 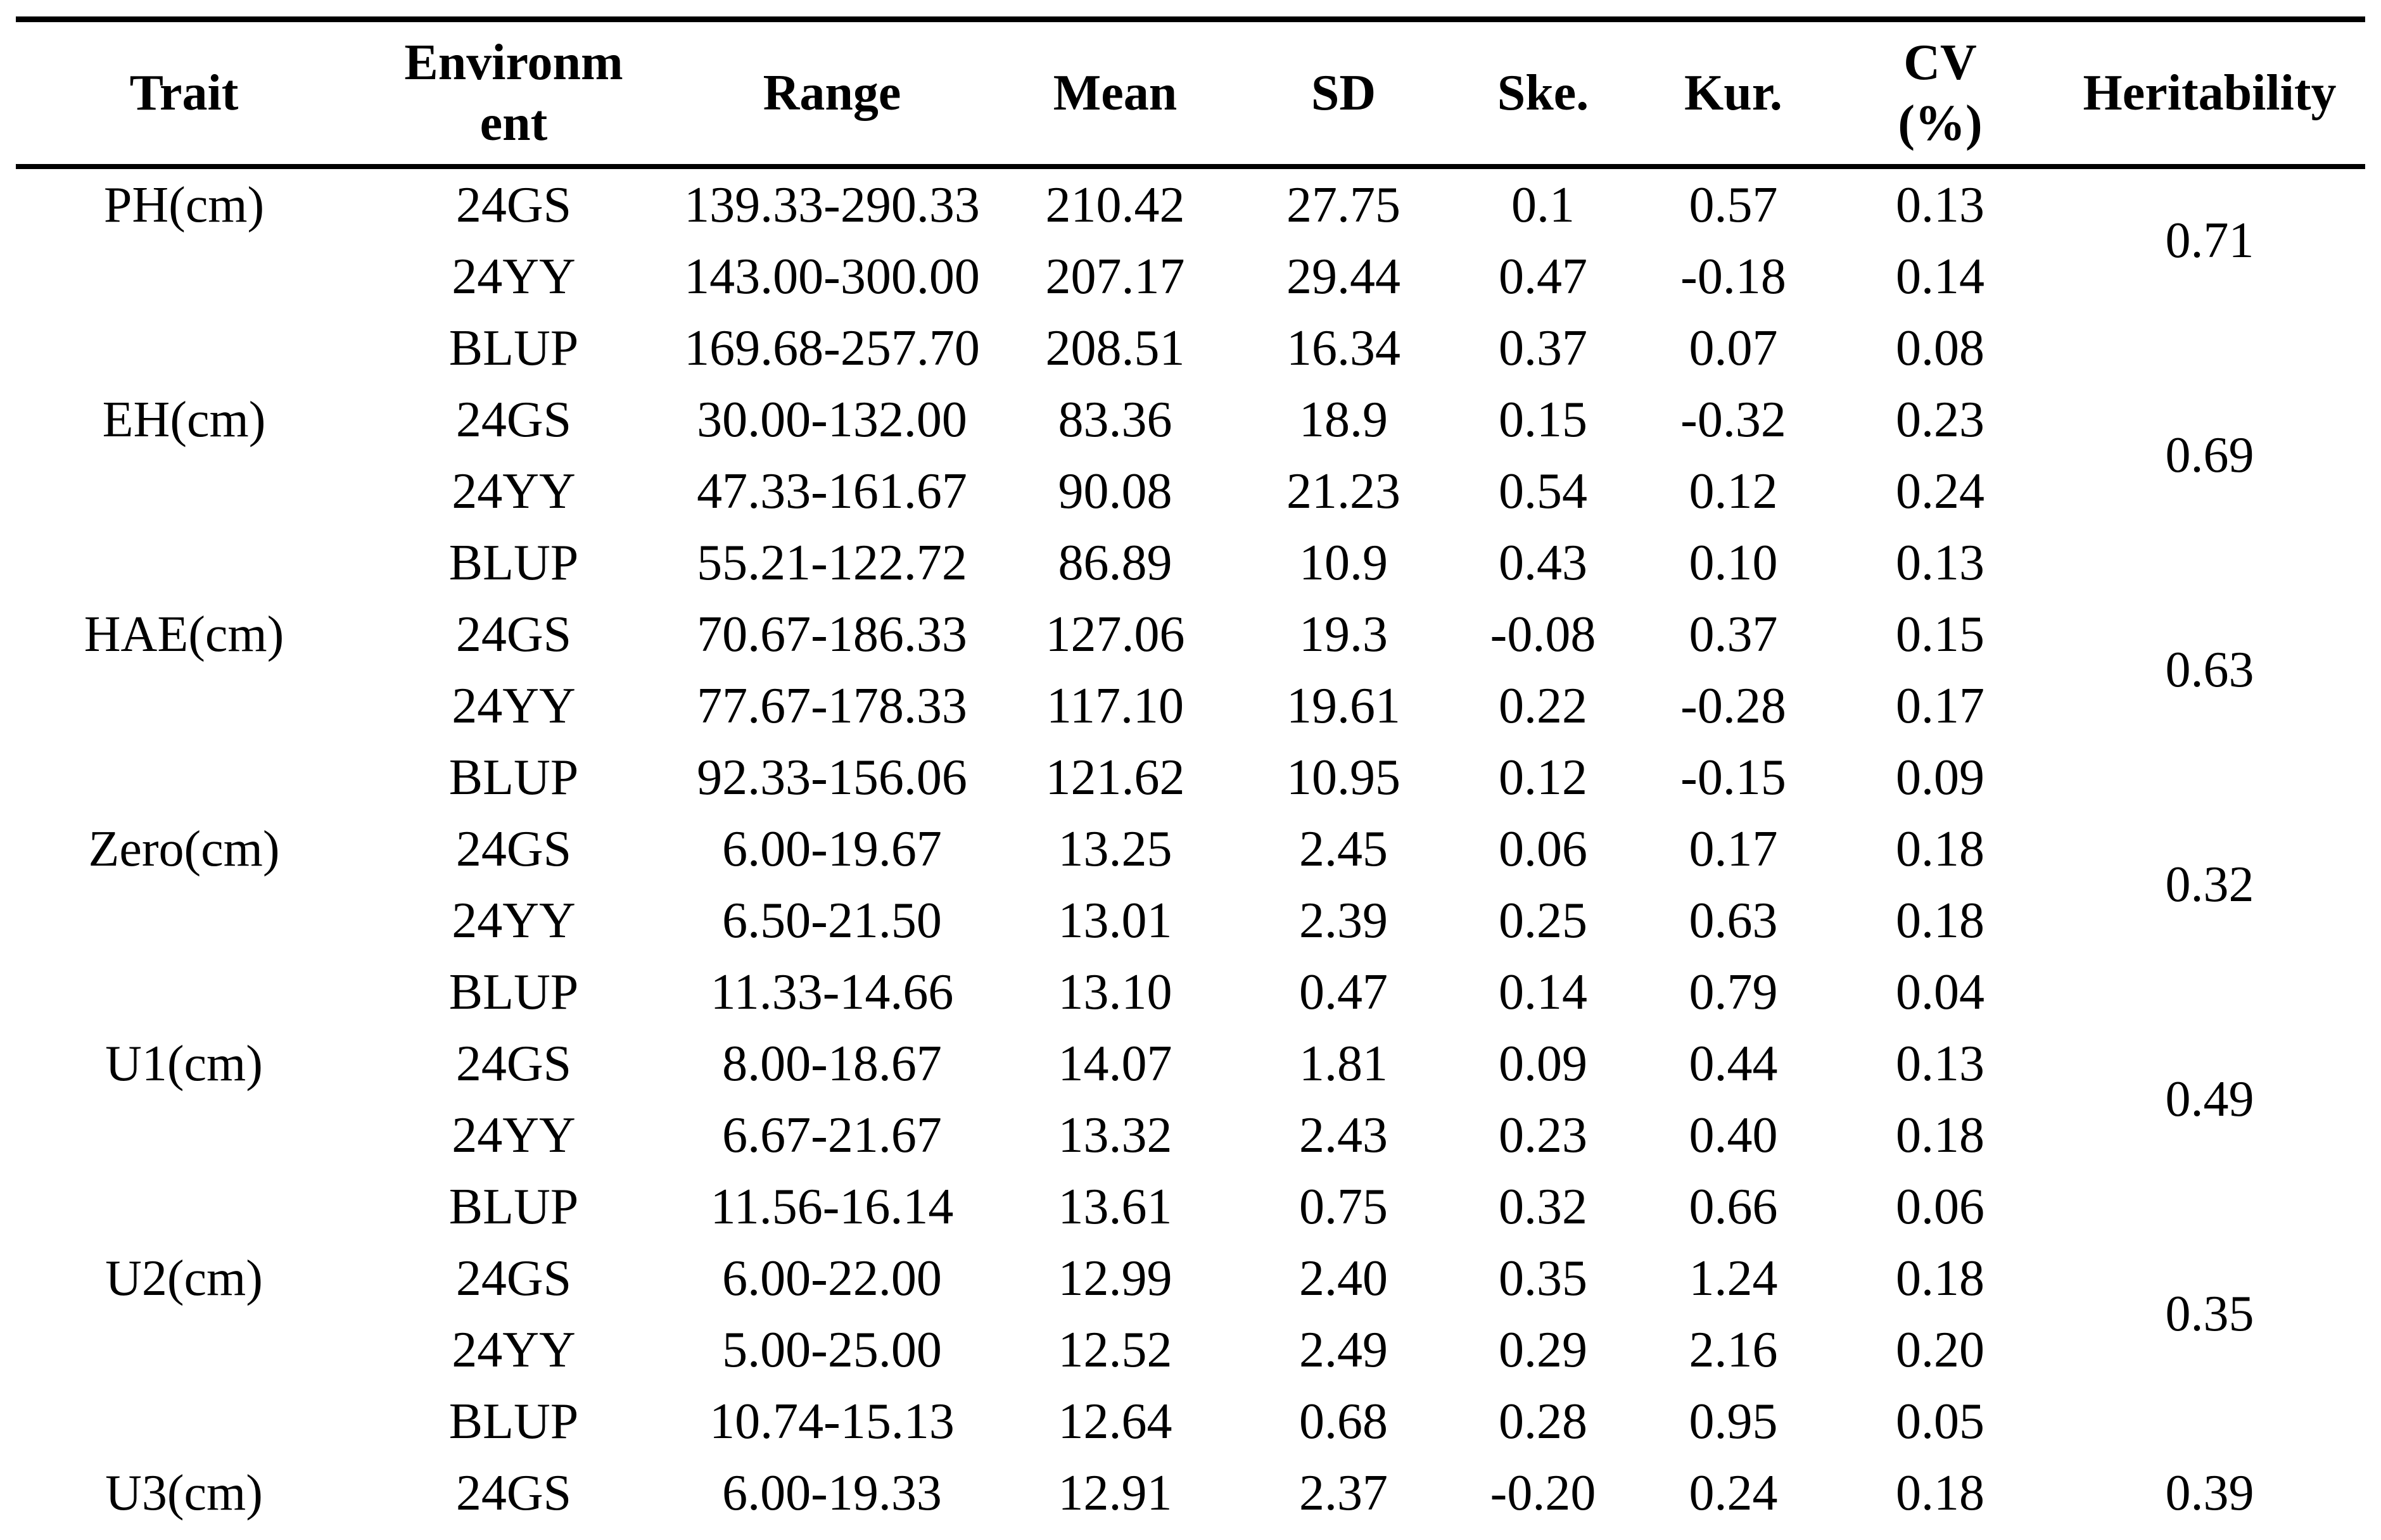 What do you see at coordinates (1940, 205) in the screenshot?
I see `cell-cv: 0.13` at bounding box center [1940, 205].